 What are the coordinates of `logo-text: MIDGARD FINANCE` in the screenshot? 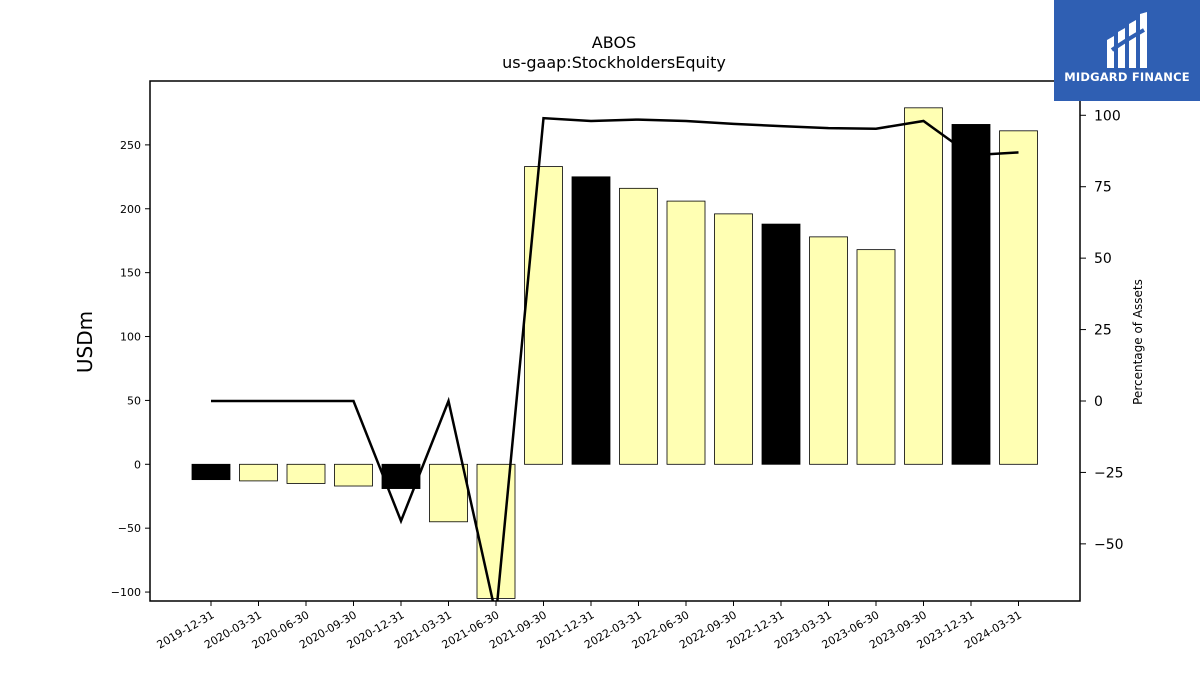 It's located at (1127, 77).